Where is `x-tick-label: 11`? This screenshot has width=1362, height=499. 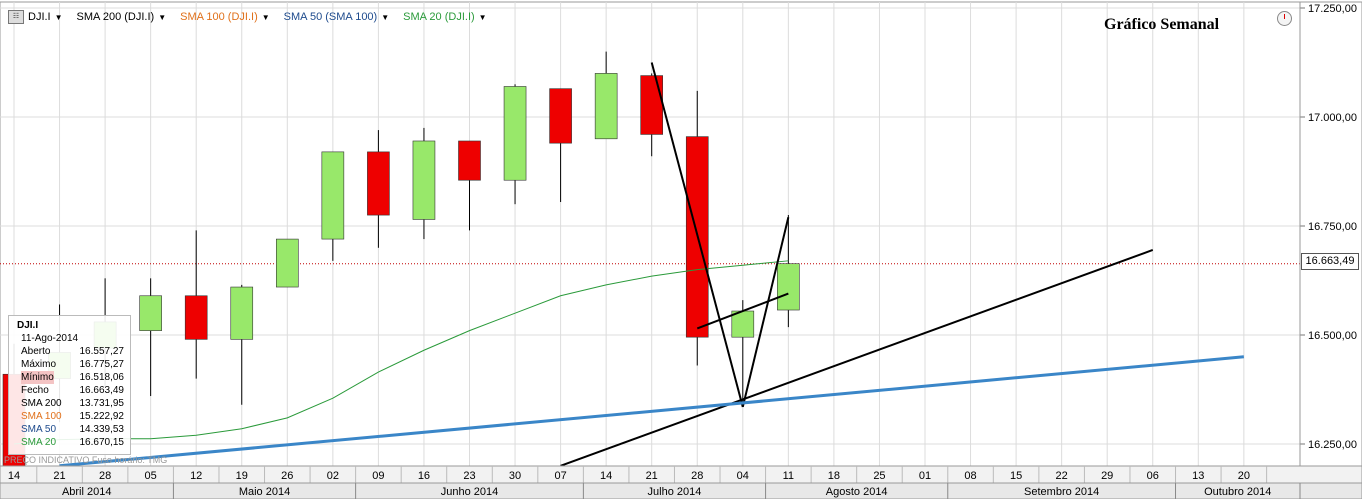 x-tick-label: 11 is located at coordinates (788, 476).